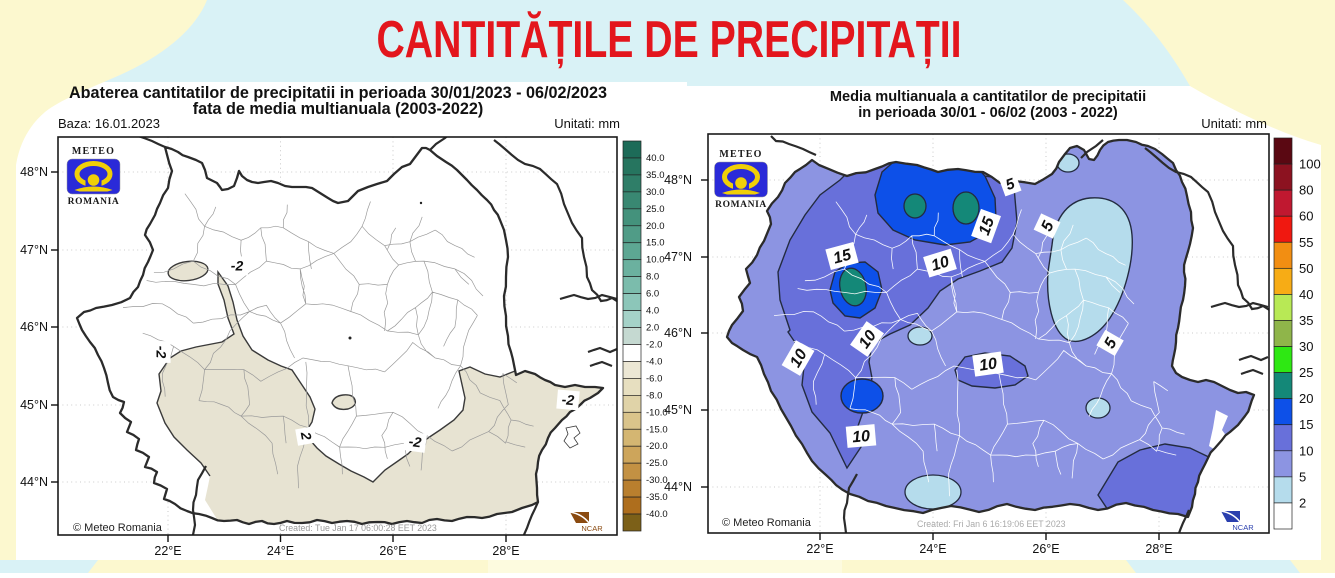  I want to click on svg-text: -2.0, so click(654, 345).